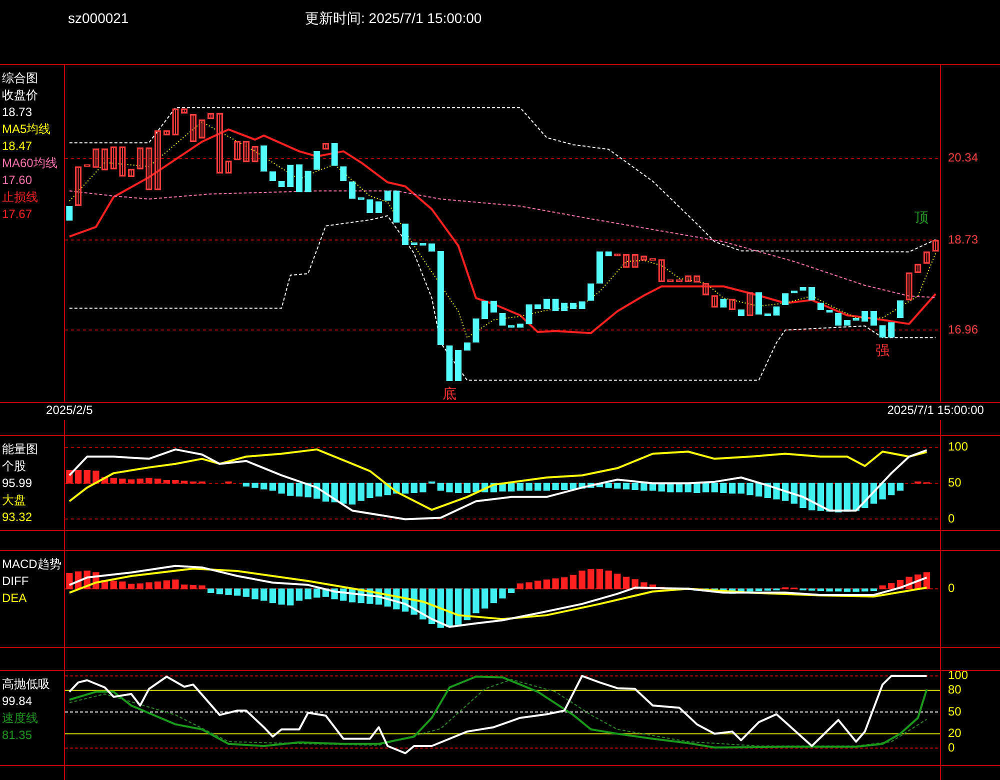  I want to click on y-tick-label: 16.96, so click(963, 329).